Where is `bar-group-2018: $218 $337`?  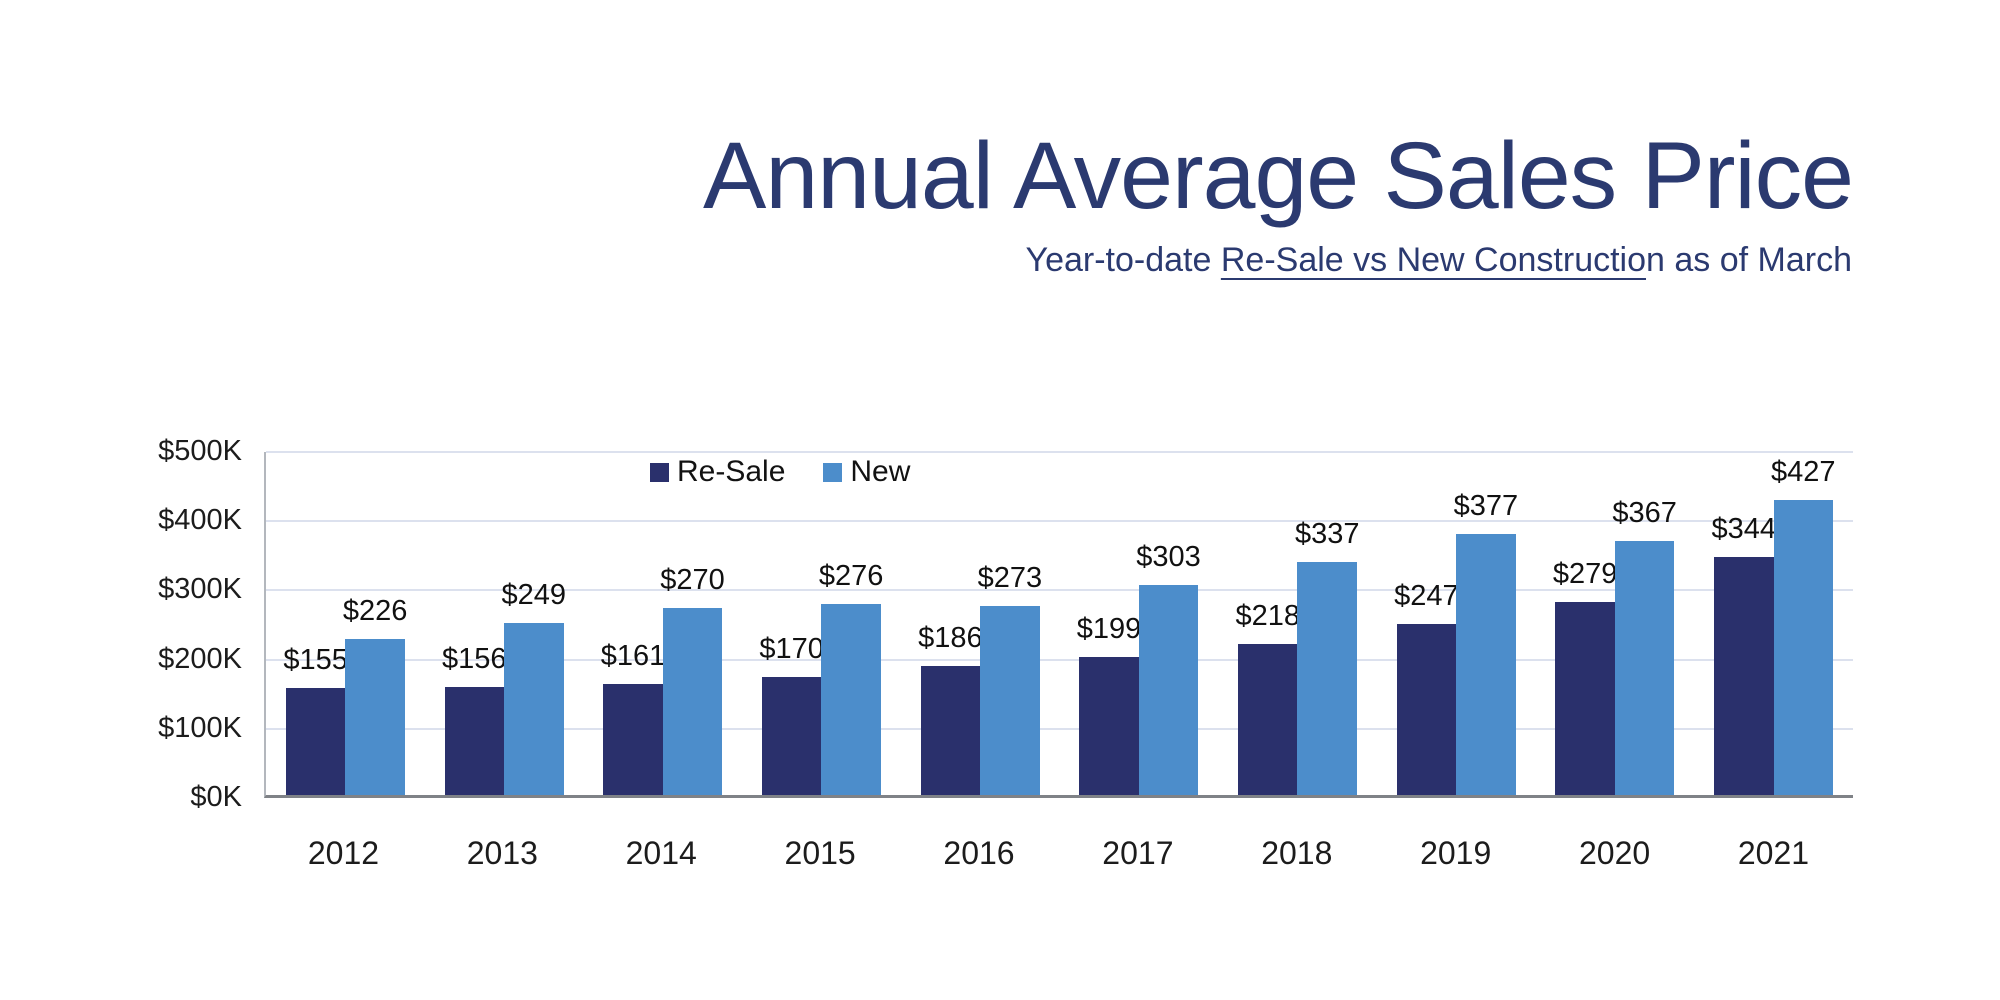
bar-group-2018: $218 $337 is located at coordinates (1297, 623).